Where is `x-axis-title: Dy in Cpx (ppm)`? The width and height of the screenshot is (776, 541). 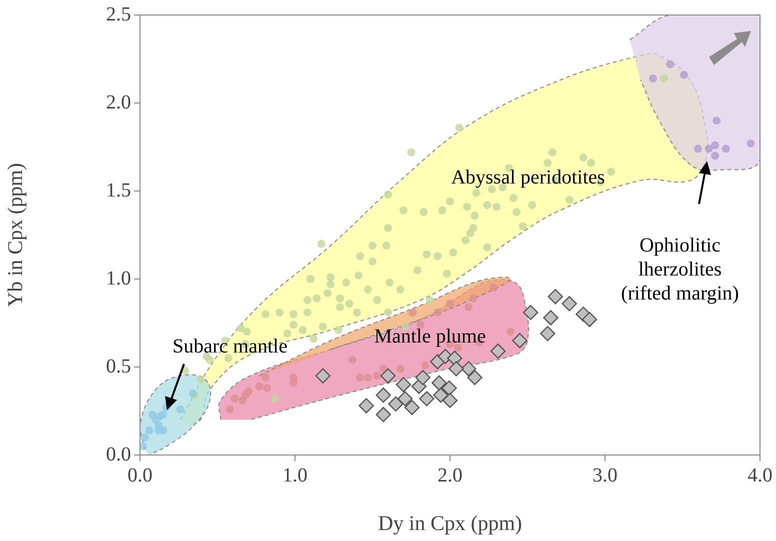 x-axis-title: Dy in Cpx (ppm) is located at coordinates (450, 522).